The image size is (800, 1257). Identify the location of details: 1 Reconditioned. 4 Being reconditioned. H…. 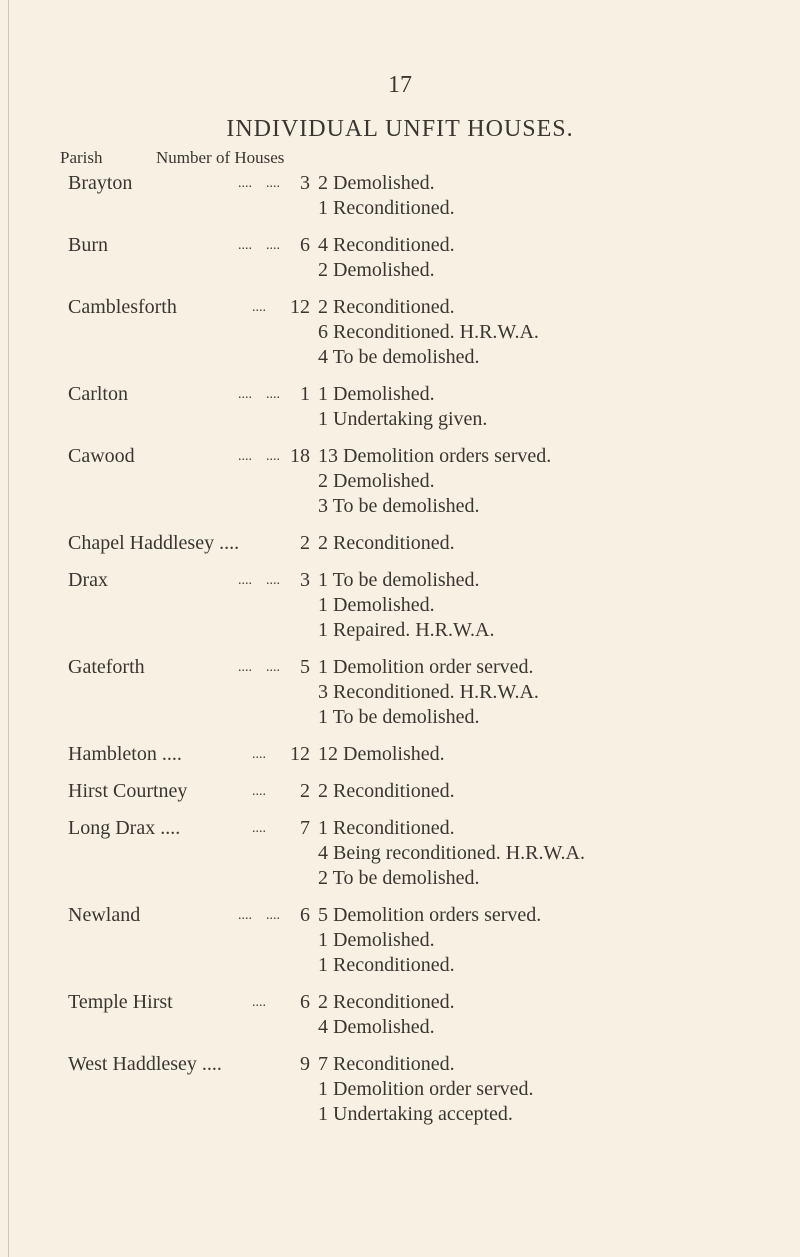
(553, 853).